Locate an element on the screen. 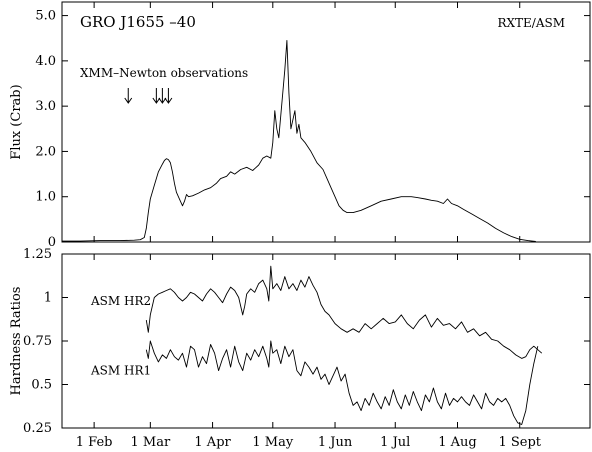 This screenshot has width=592, height=452. series-label: ASM HR1 is located at coordinates (120, 371).